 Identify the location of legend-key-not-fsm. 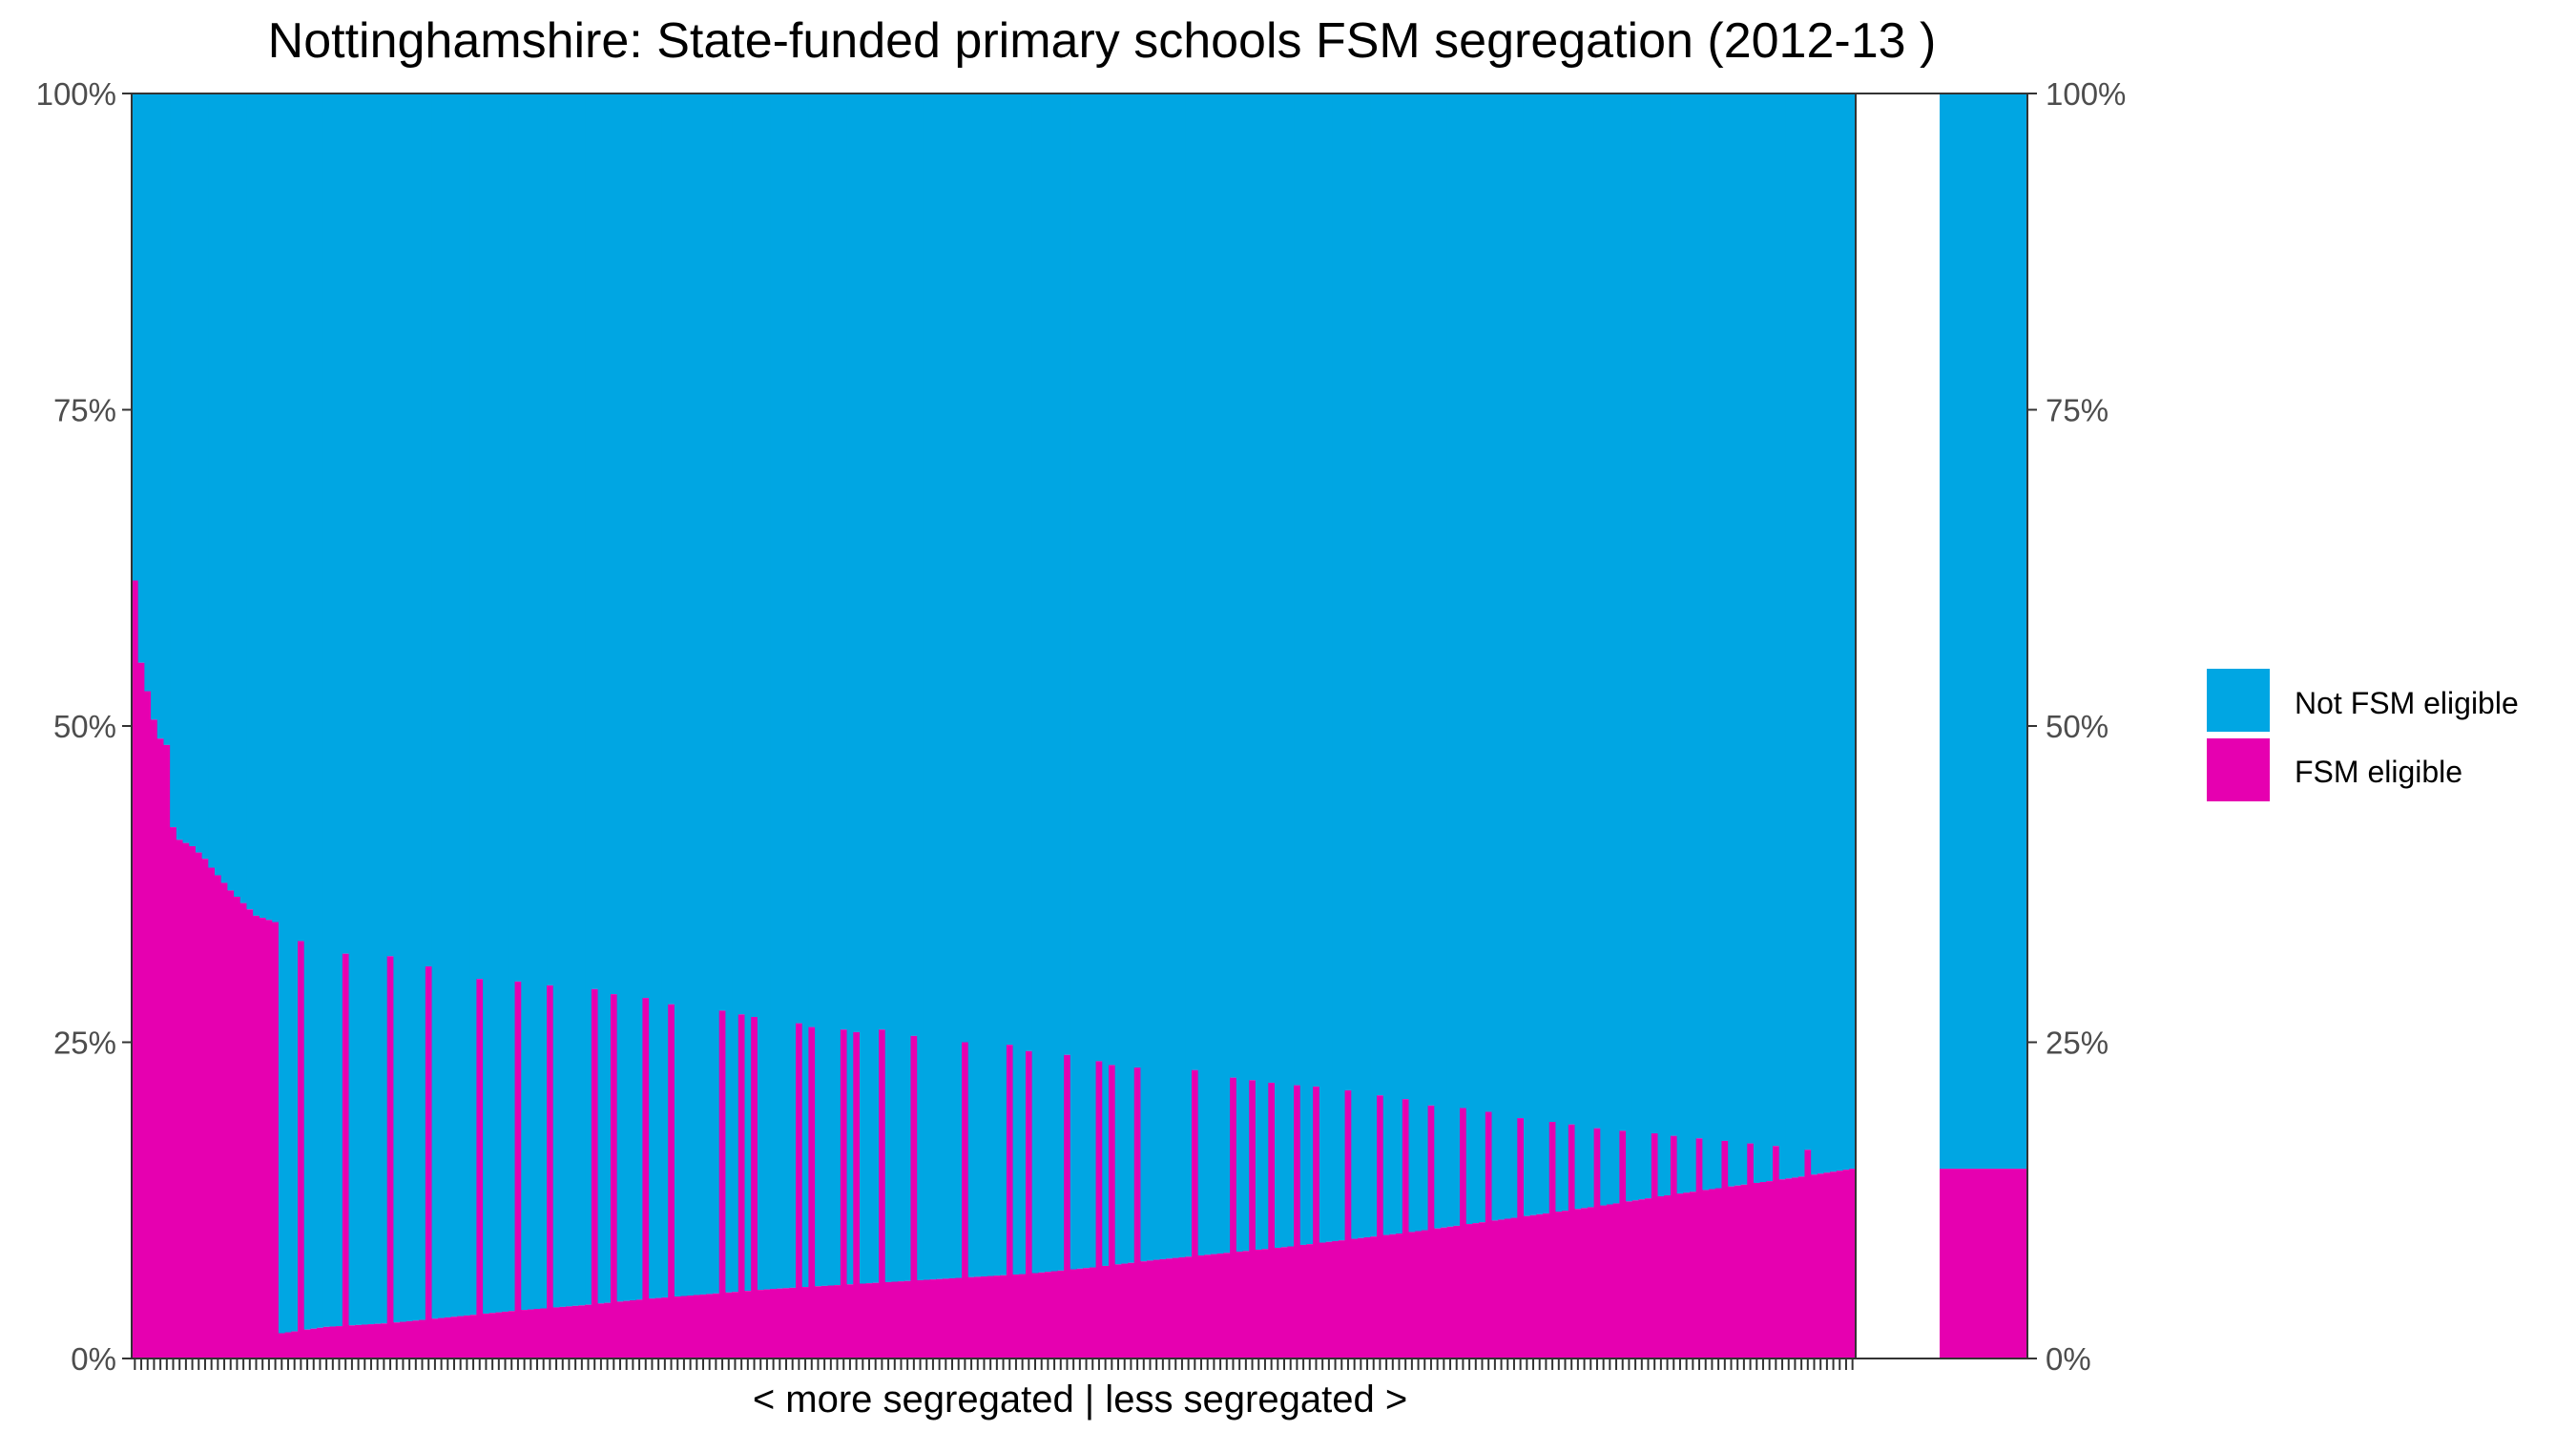
(2238, 700).